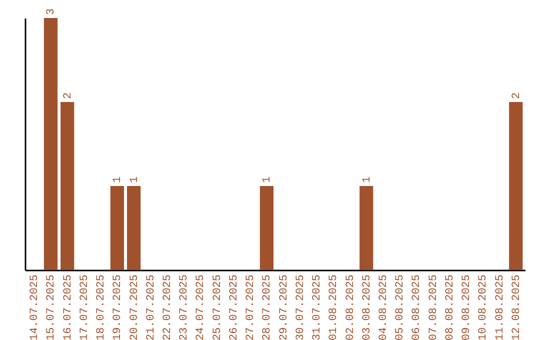 The width and height of the screenshot is (540, 340). What do you see at coordinates (434, 307) in the screenshot?
I see `x-tick-label: 07.08.2025` at bounding box center [434, 307].